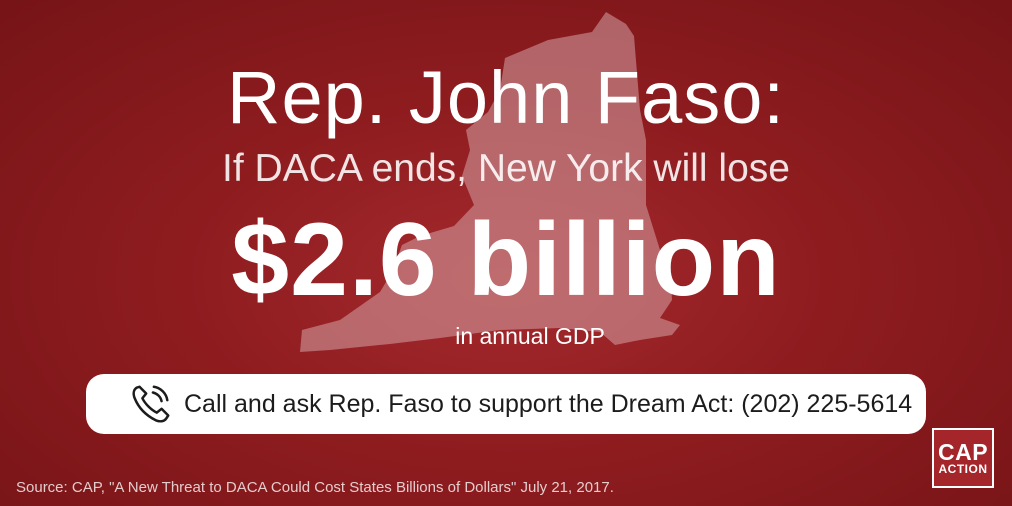 The height and width of the screenshot is (506, 1012). Describe the element at coordinates (963, 468) in the screenshot. I see `logo-line-2: ACTION` at that location.